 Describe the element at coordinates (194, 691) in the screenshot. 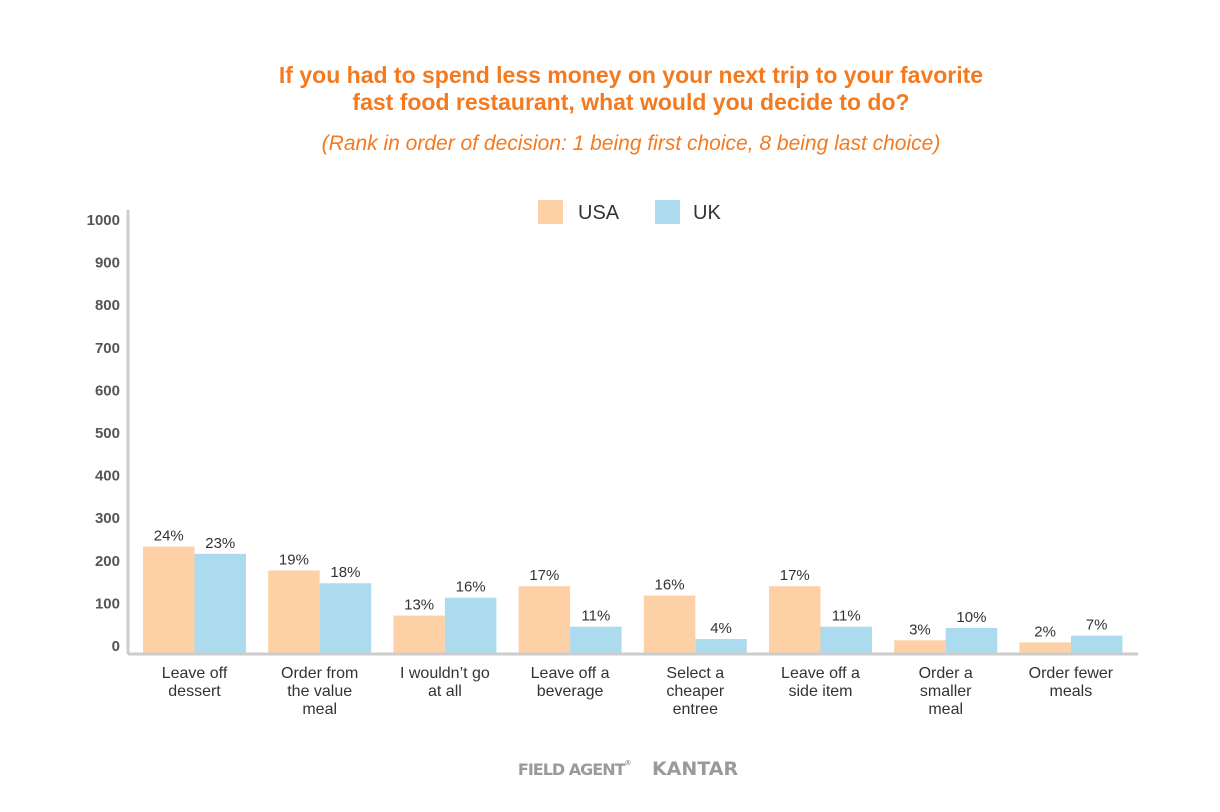

I see `x-category-label: dessert` at that location.